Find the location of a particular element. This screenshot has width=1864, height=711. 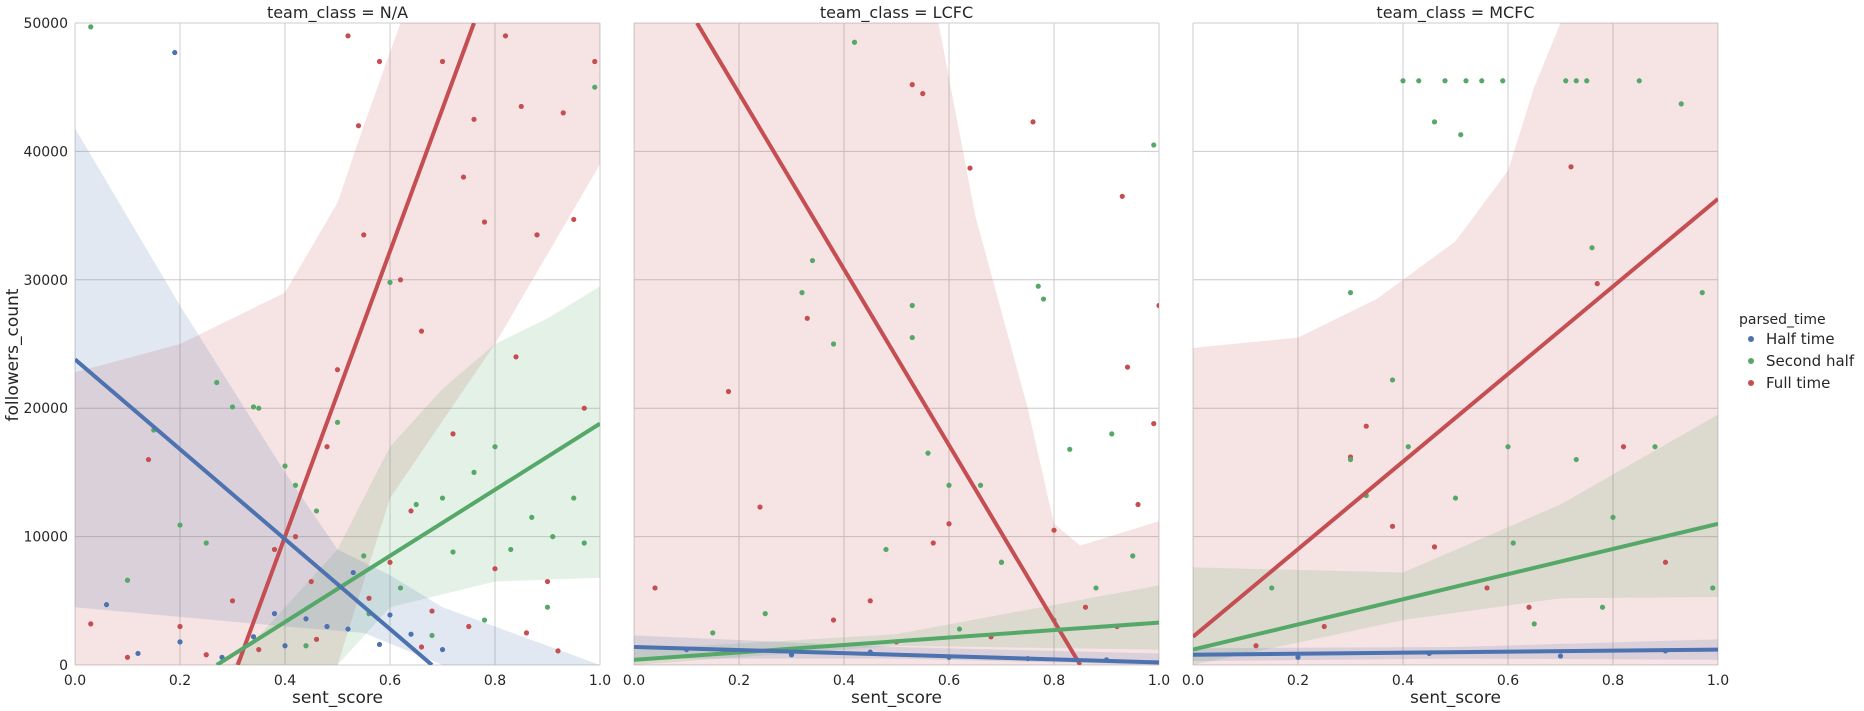

x-tick-label: 1.0 is located at coordinates (1718, 681).